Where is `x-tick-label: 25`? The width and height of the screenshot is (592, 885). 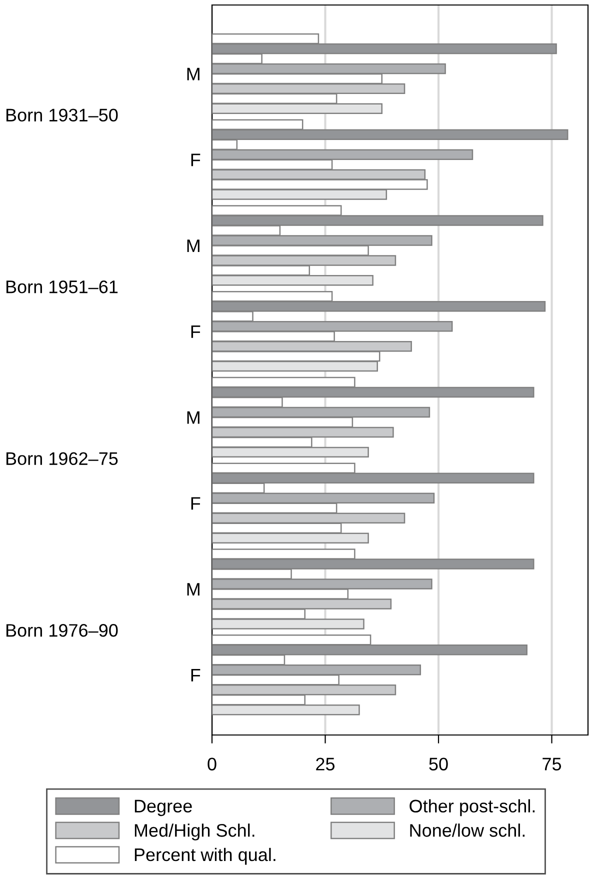
x-tick-label: 25 is located at coordinates (325, 764).